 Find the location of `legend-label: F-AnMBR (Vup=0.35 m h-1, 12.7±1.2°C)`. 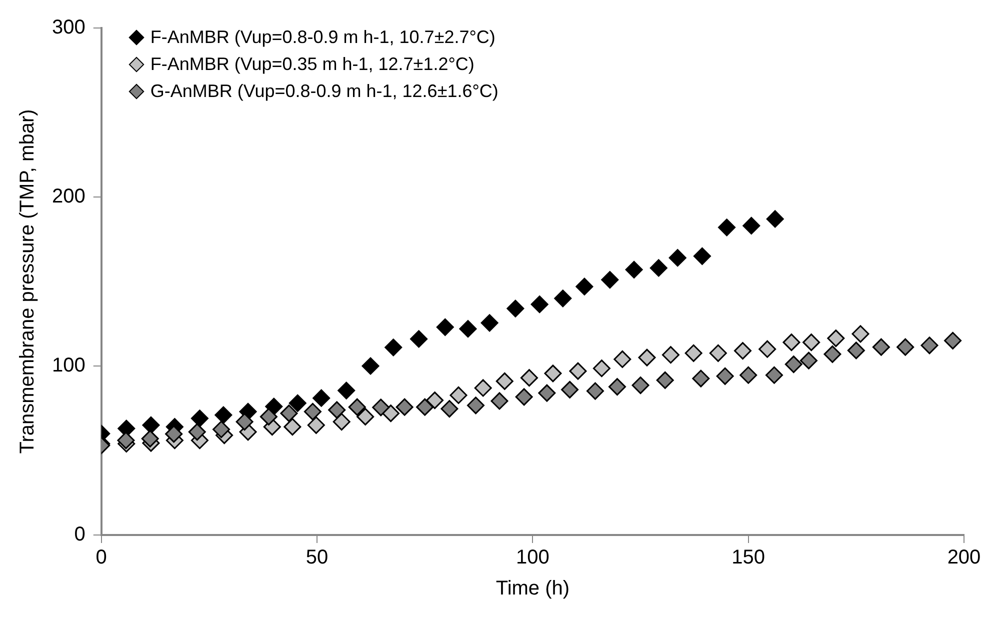

legend-label: F-AnMBR (Vup=0.35 m h-1, 12.7±1.2°C) is located at coordinates (312, 64).